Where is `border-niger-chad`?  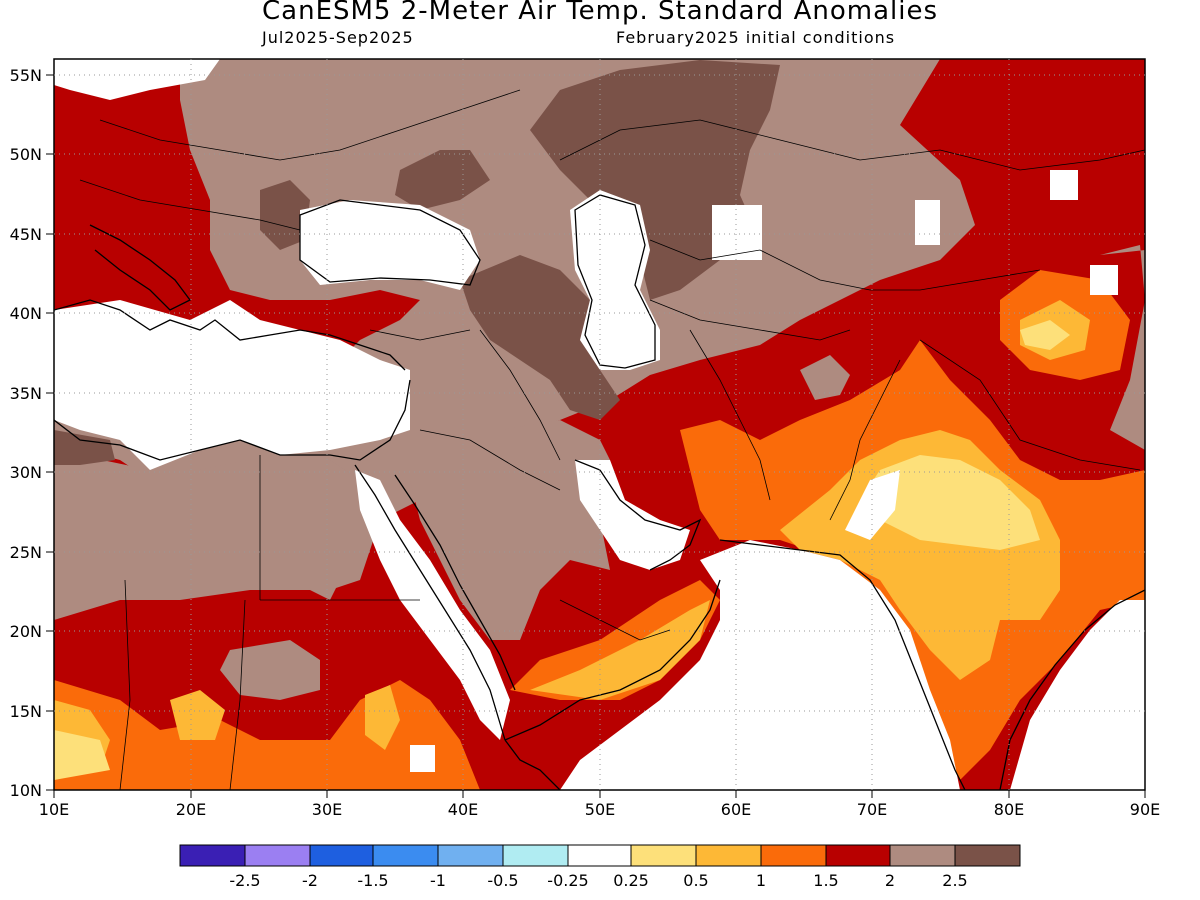
border-niger-chad is located at coordinates (125, 684).